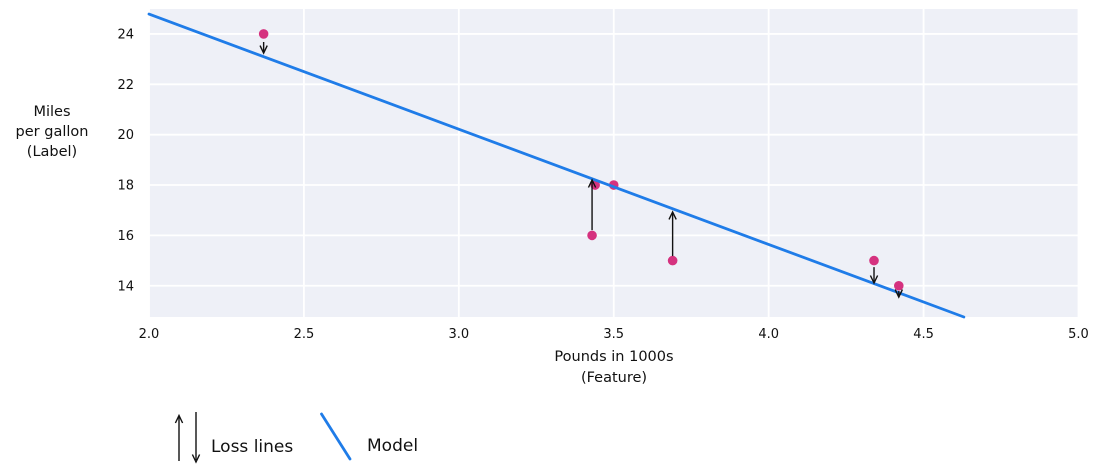  I want to click on x-tick-label: 4.0, so click(768, 334).